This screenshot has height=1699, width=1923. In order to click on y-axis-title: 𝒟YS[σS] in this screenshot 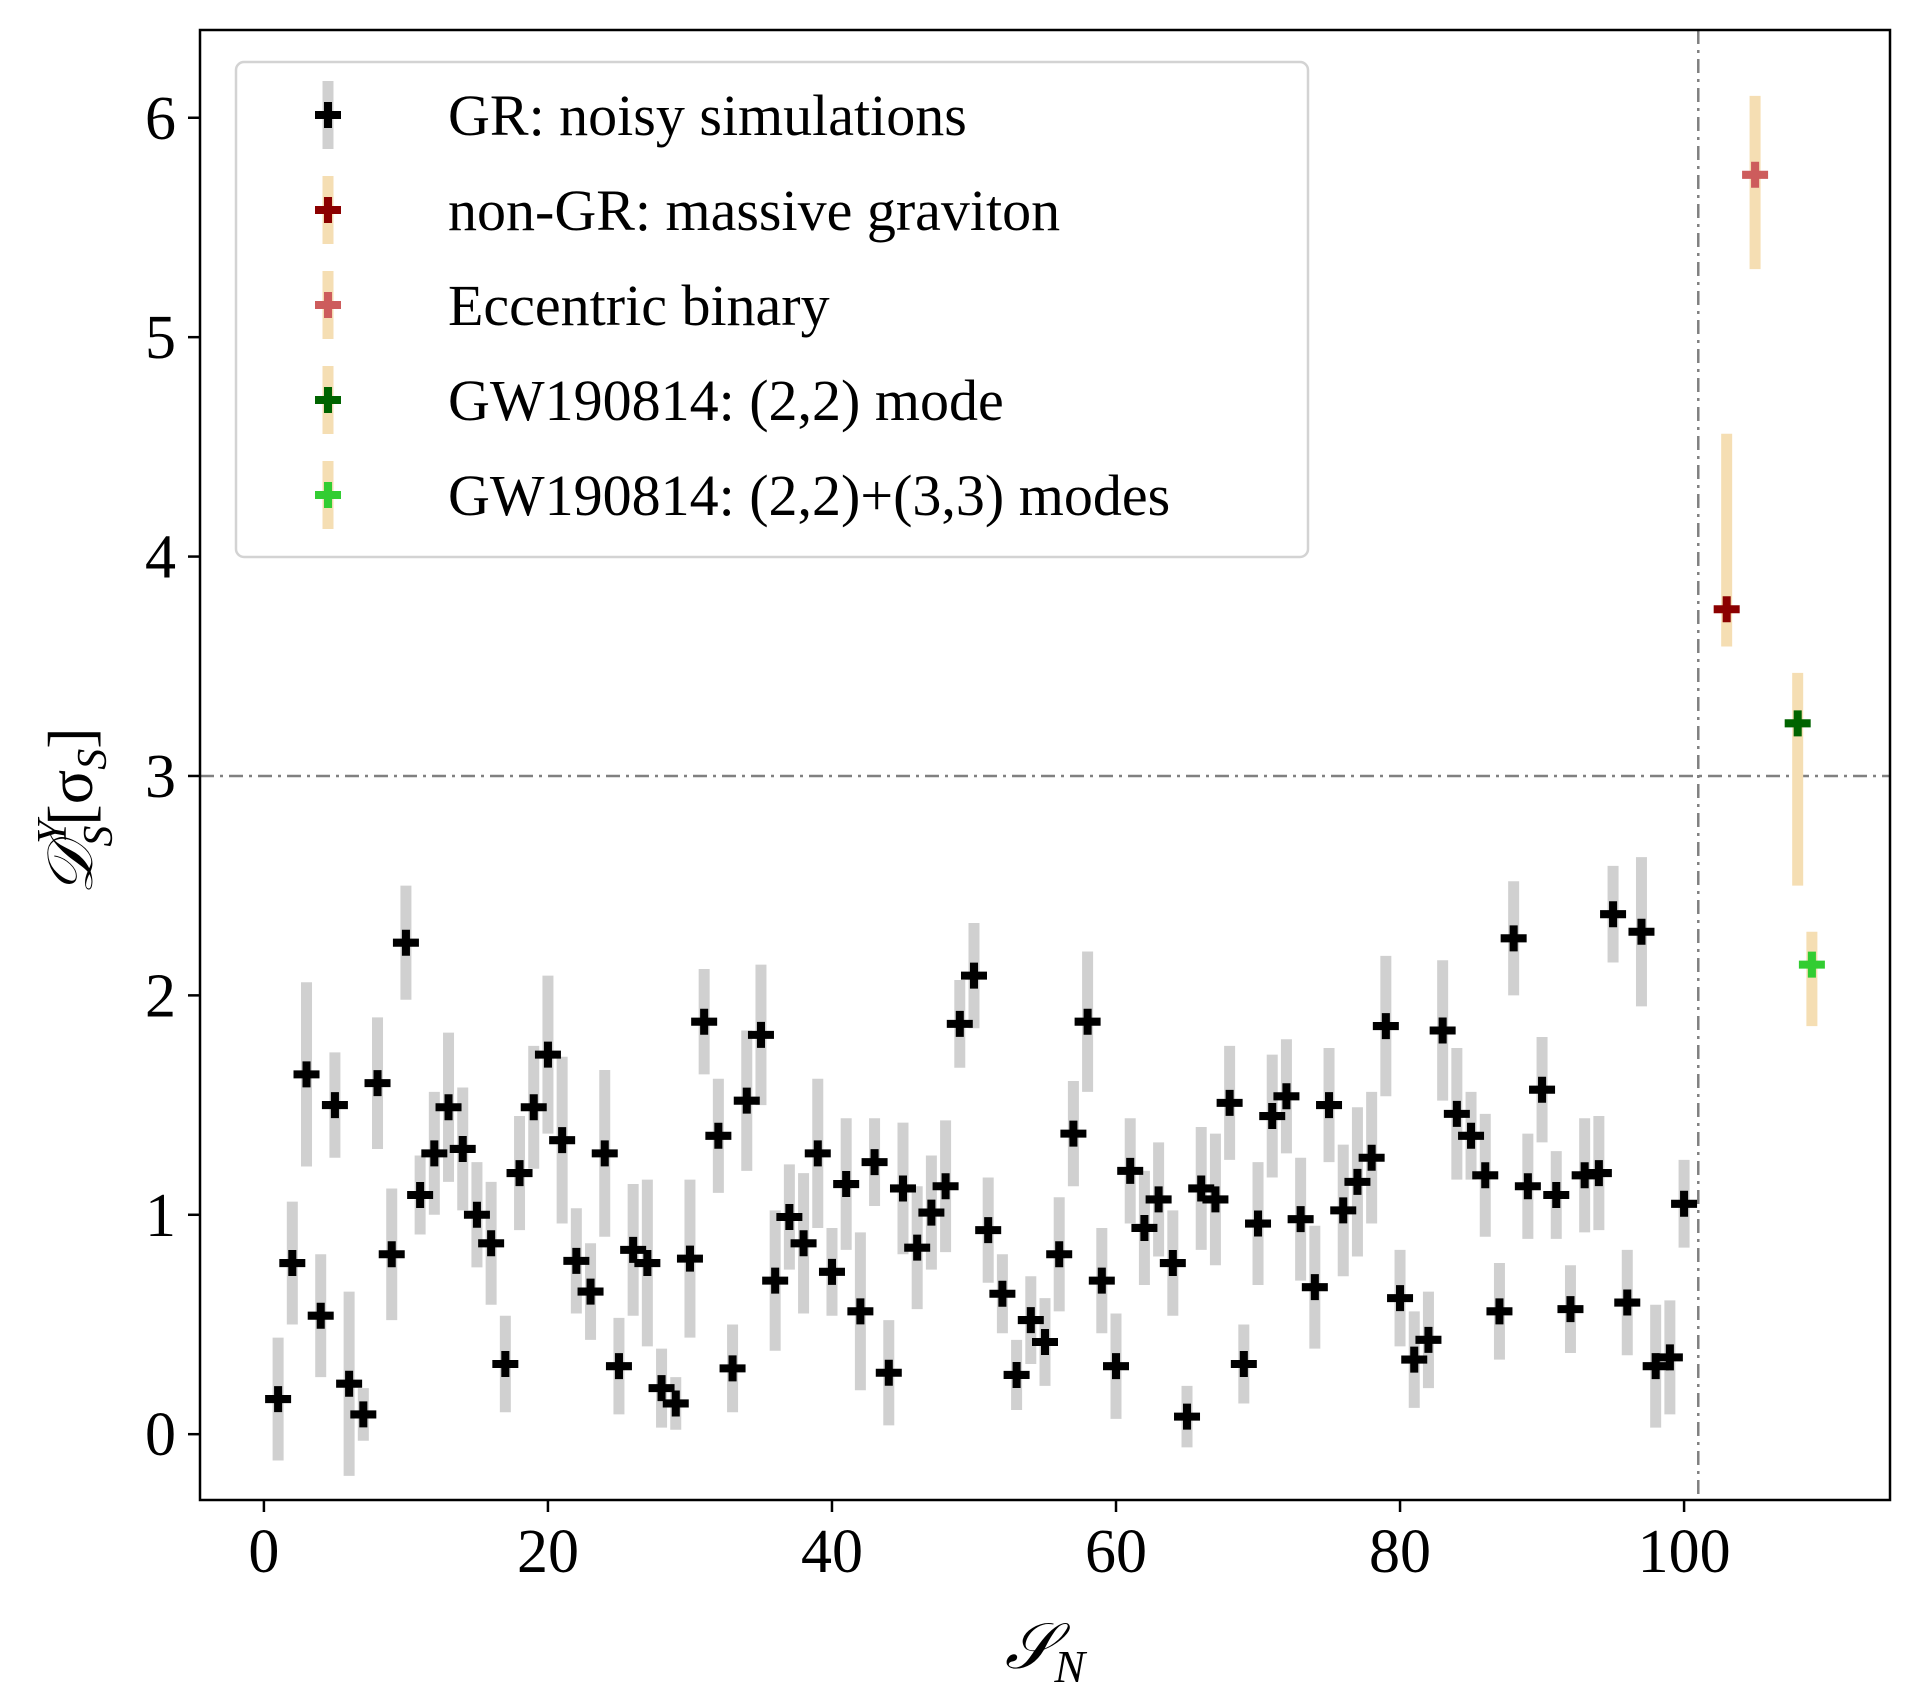, I will do `click(76, 811)`.